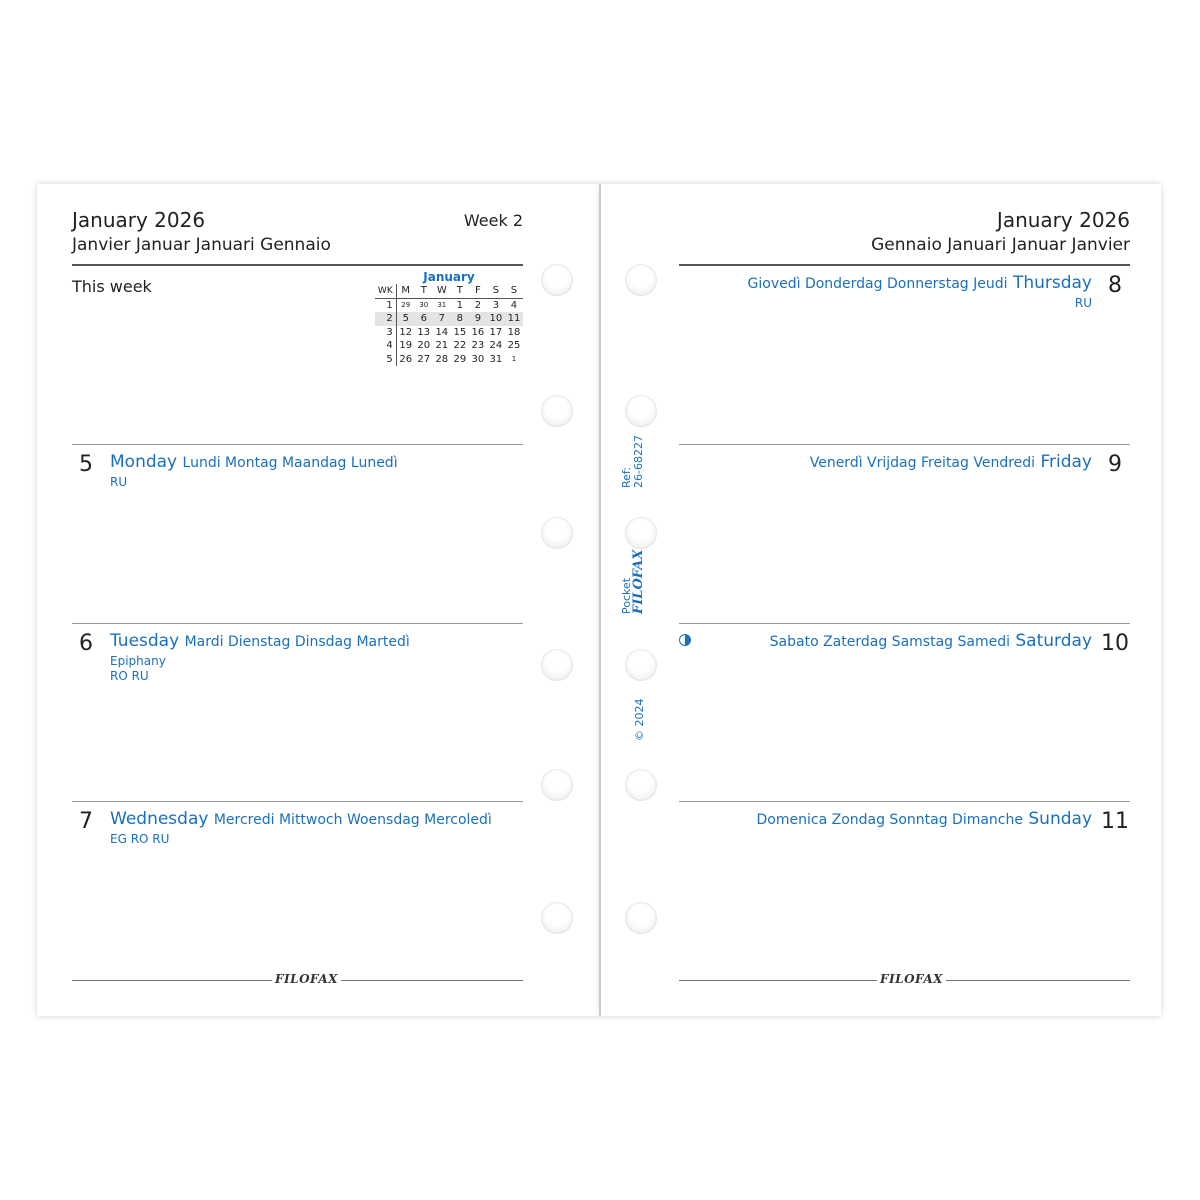 The image size is (1200, 1200). I want to click on mini-calendar-cell: 12, so click(406, 332).